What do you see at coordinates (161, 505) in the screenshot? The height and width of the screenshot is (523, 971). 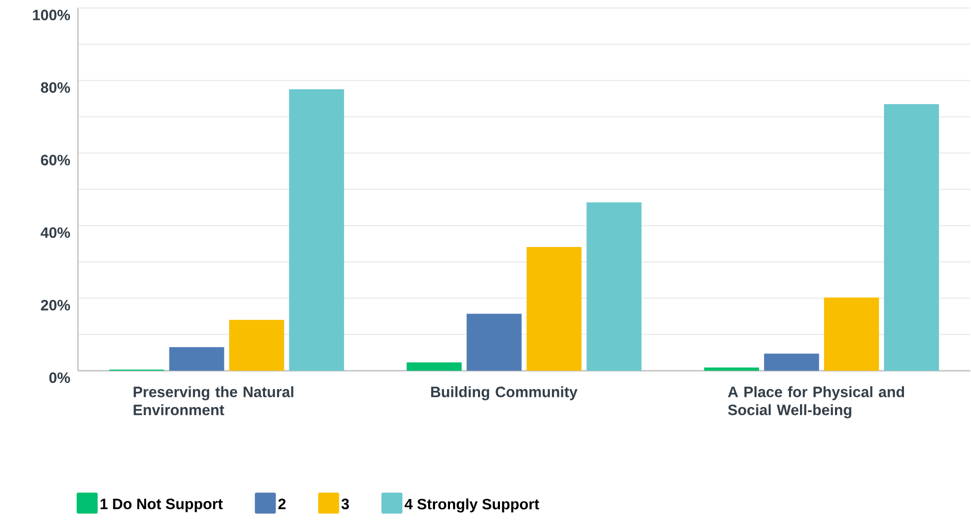 I see `legend-label: 1 Do Not Support` at bounding box center [161, 505].